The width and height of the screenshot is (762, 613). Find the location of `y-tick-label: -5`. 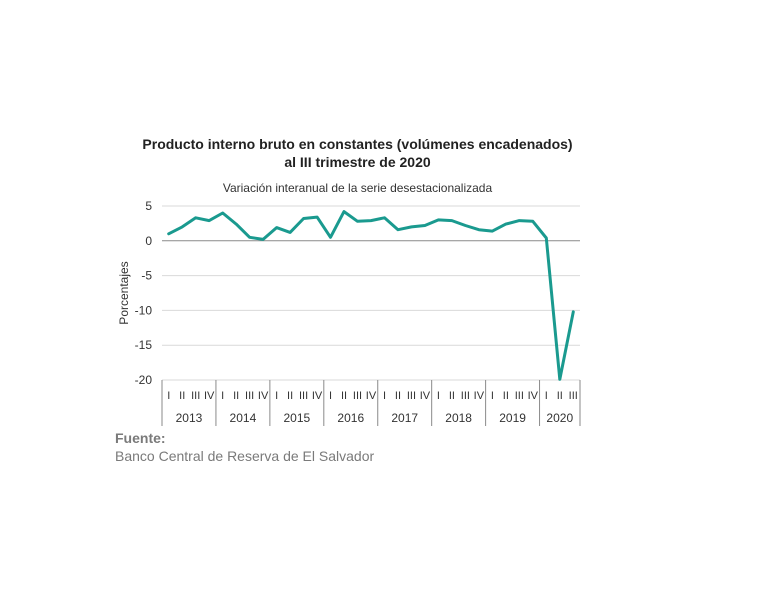

y-tick-label: -5 is located at coordinates (146, 276).